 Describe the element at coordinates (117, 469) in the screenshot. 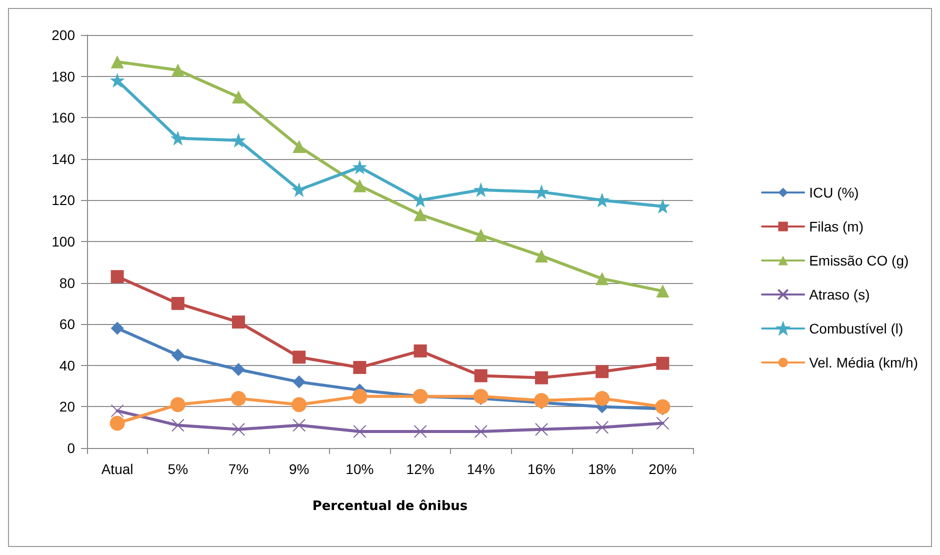

I see `x-tick-label: Atual` at that location.